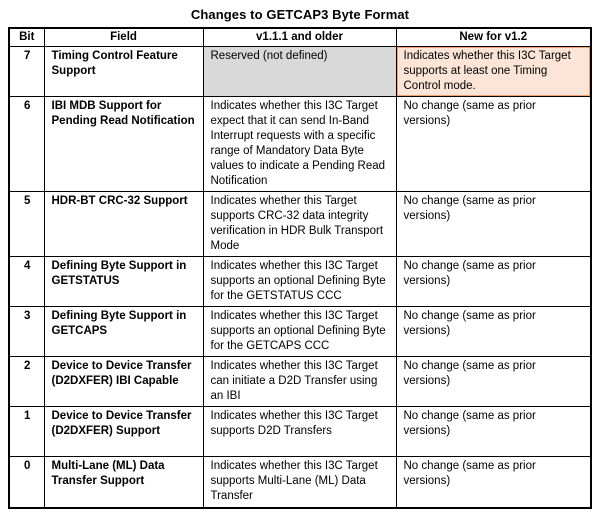 The width and height of the screenshot is (600, 511). Describe the element at coordinates (26, 37) in the screenshot. I see `column-header-bit: Bit` at that location.